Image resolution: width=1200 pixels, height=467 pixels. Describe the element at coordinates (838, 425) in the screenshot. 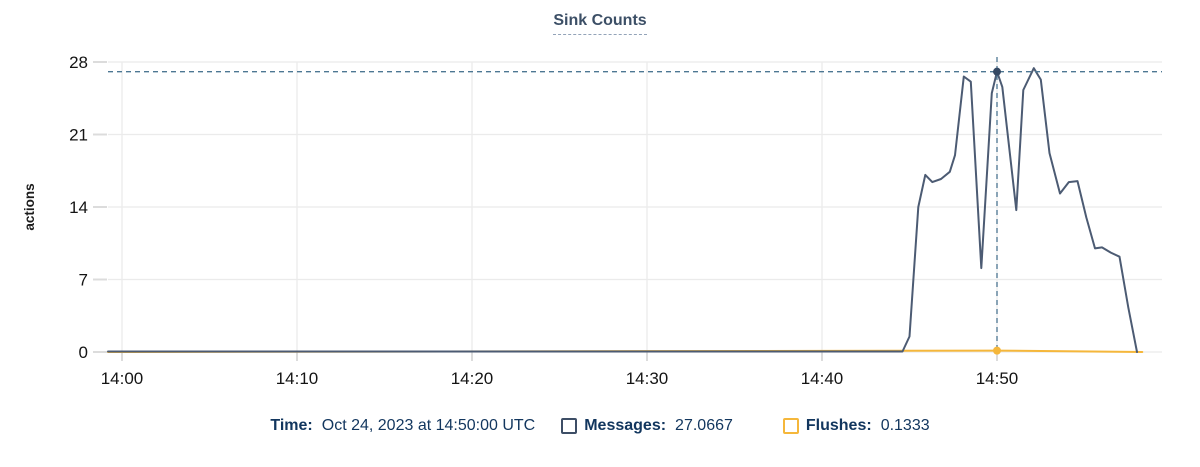

I see `flushes-label: Flushes:` at that location.